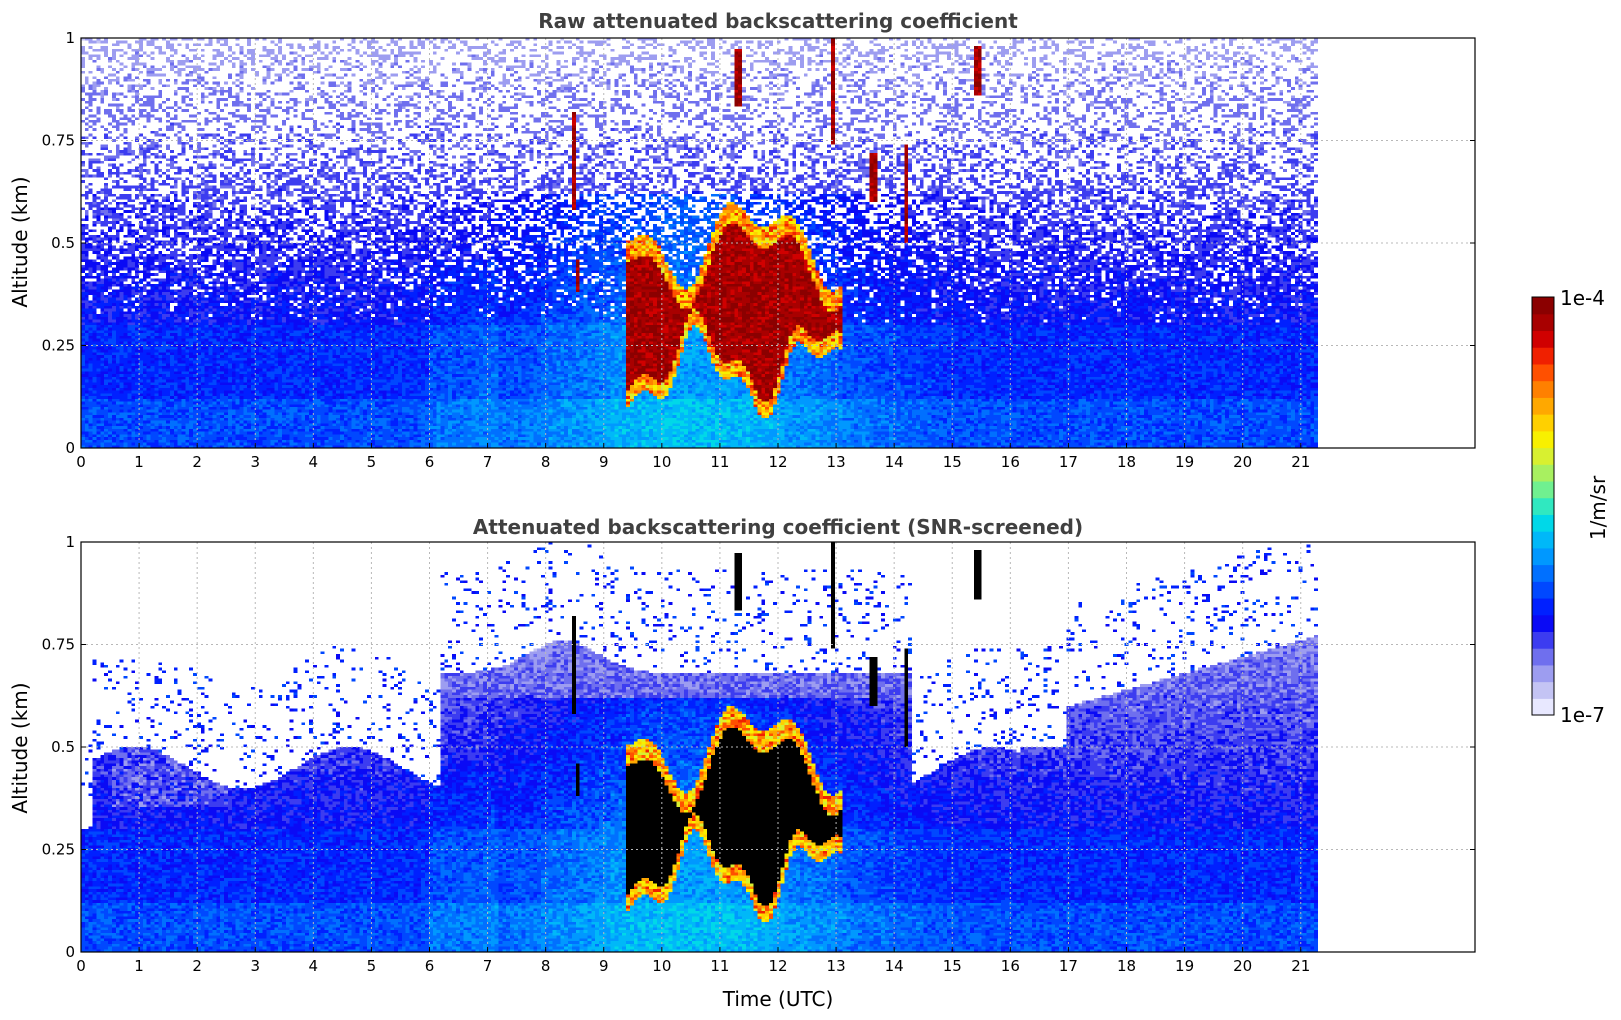  What do you see at coordinates (1598, 507) in the screenshot?
I see `colorbar-unit-label: 1/m/sr` at bounding box center [1598, 507].